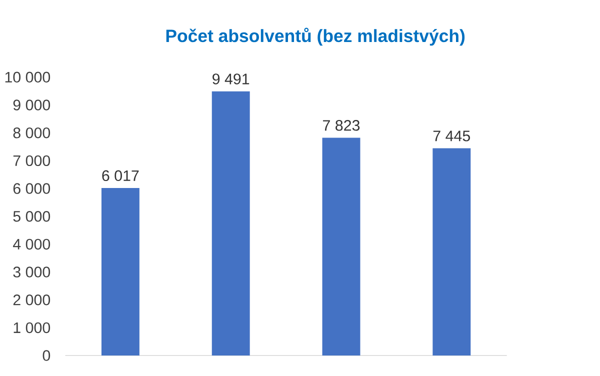  Describe the element at coordinates (231, 79) in the screenshot. I see `data-label: 9 491` at that location.